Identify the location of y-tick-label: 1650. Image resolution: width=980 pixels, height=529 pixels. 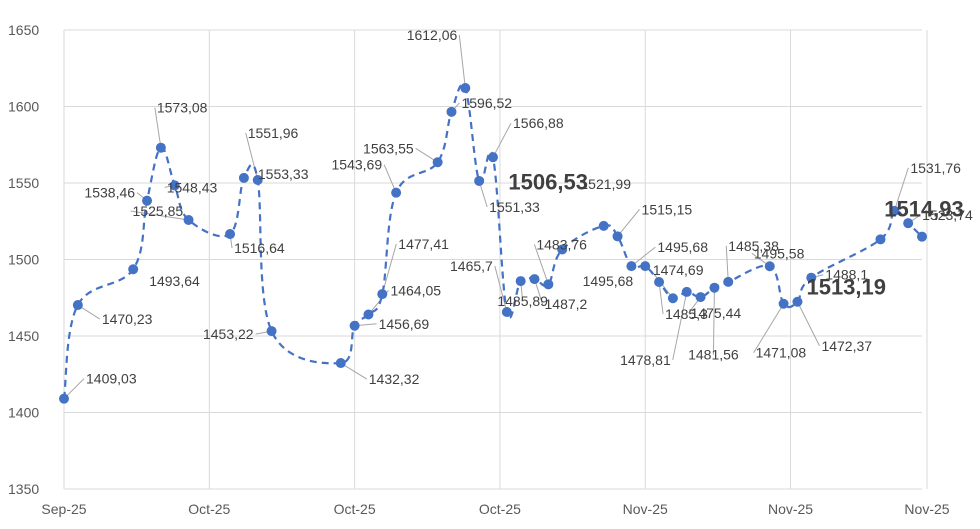
(23, 30).